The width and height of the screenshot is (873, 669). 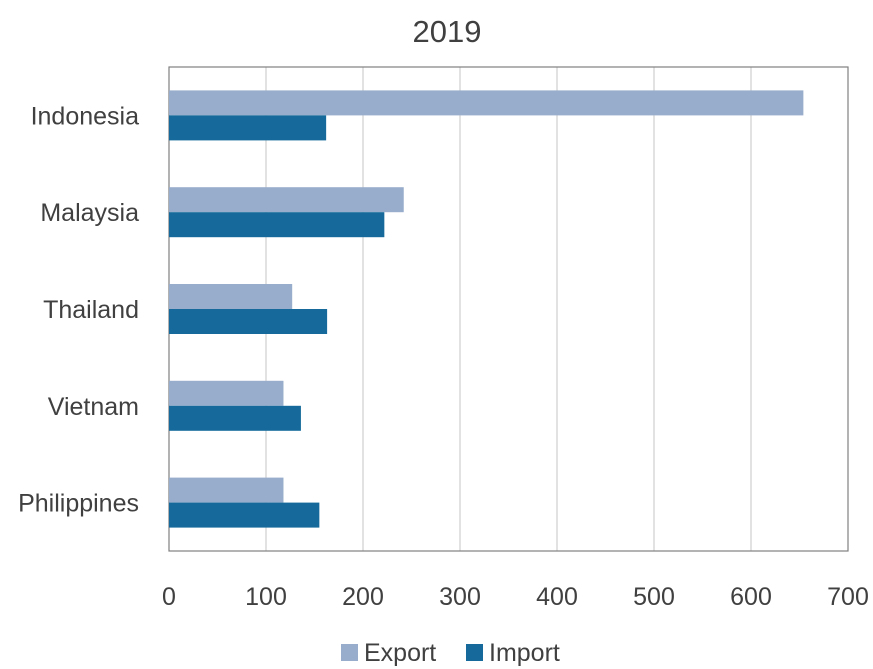 What do you see at coordinates (515, 597) in the screenshot?
I see `value-axis: 0 100 200 300 400 500 600 700` at bounding box center [515, 597].